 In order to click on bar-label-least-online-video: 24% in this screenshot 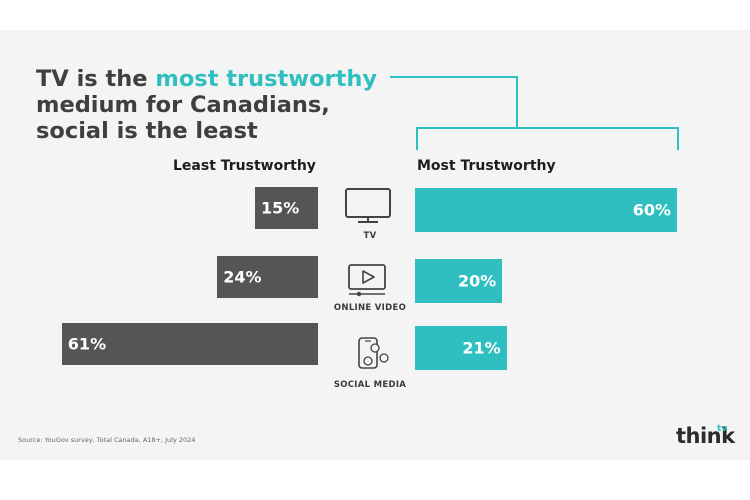, I will do `click(242, 277)`.